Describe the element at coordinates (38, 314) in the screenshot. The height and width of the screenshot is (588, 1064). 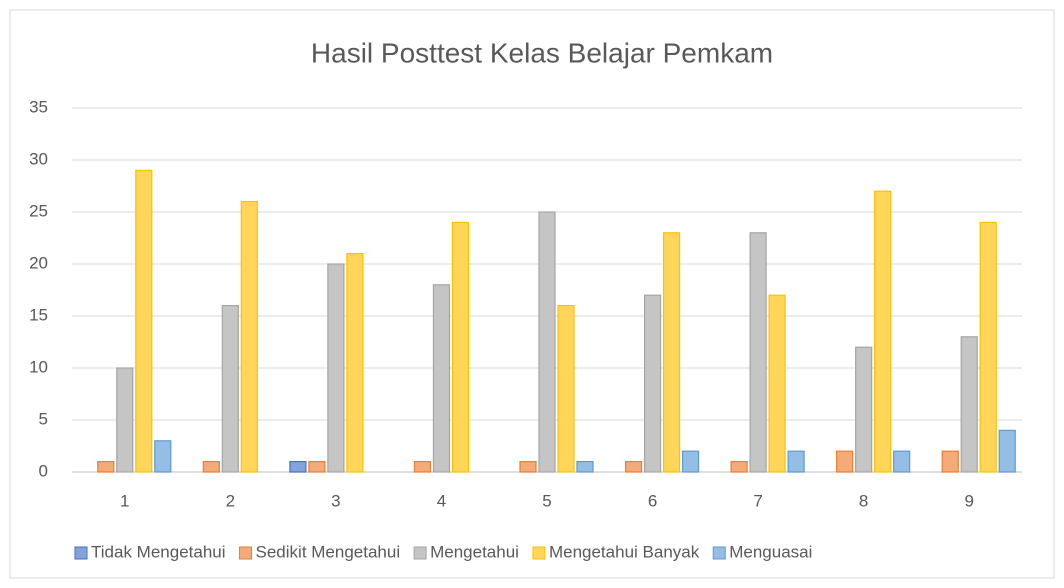
I see `y-tick-label: 15` at that location.